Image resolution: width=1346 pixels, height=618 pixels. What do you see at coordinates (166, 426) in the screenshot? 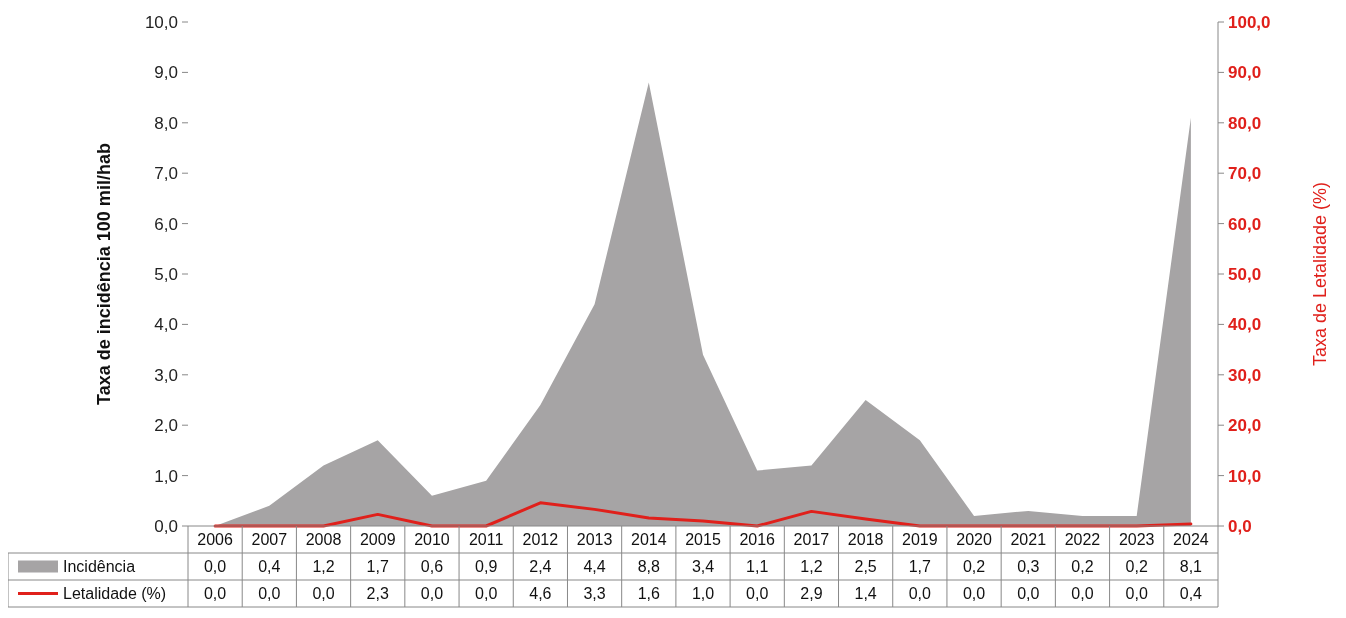
I see `y-tick-label: 2,0` at bounding box center [166, 426].